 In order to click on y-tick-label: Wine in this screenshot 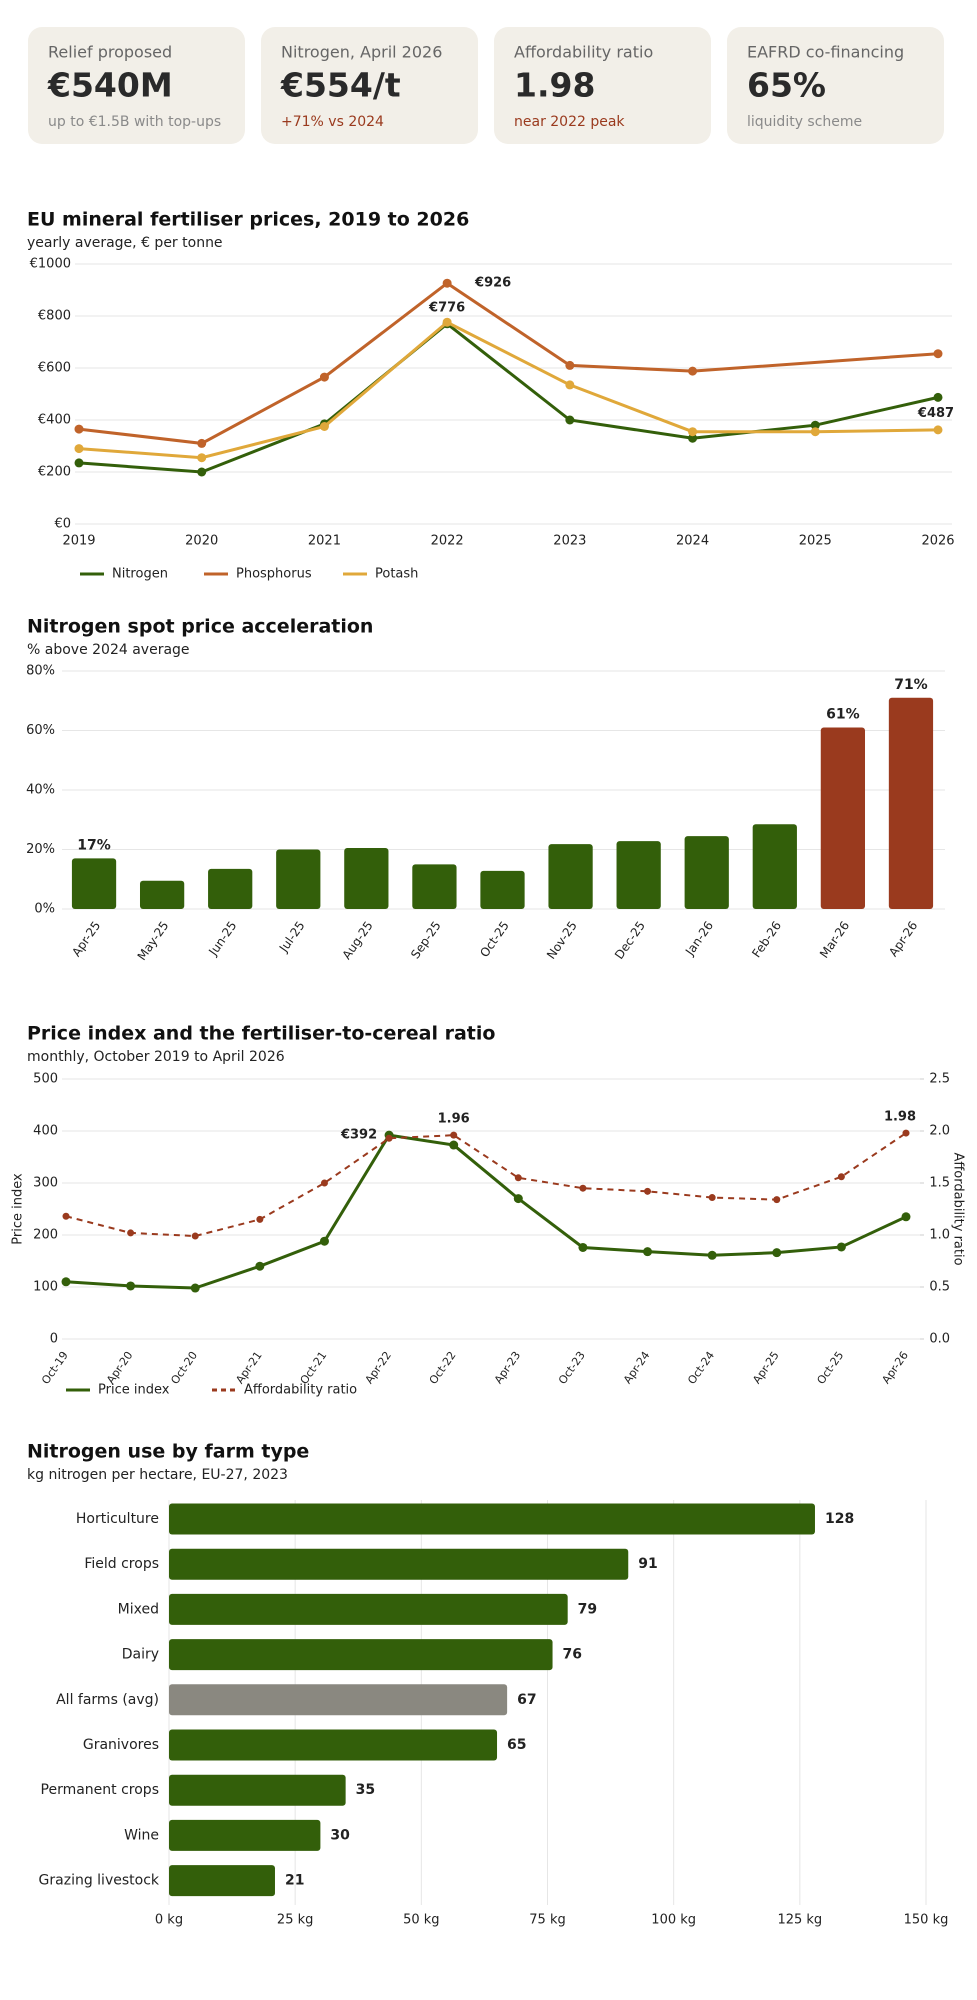, I will do `click(141, 1835)`.